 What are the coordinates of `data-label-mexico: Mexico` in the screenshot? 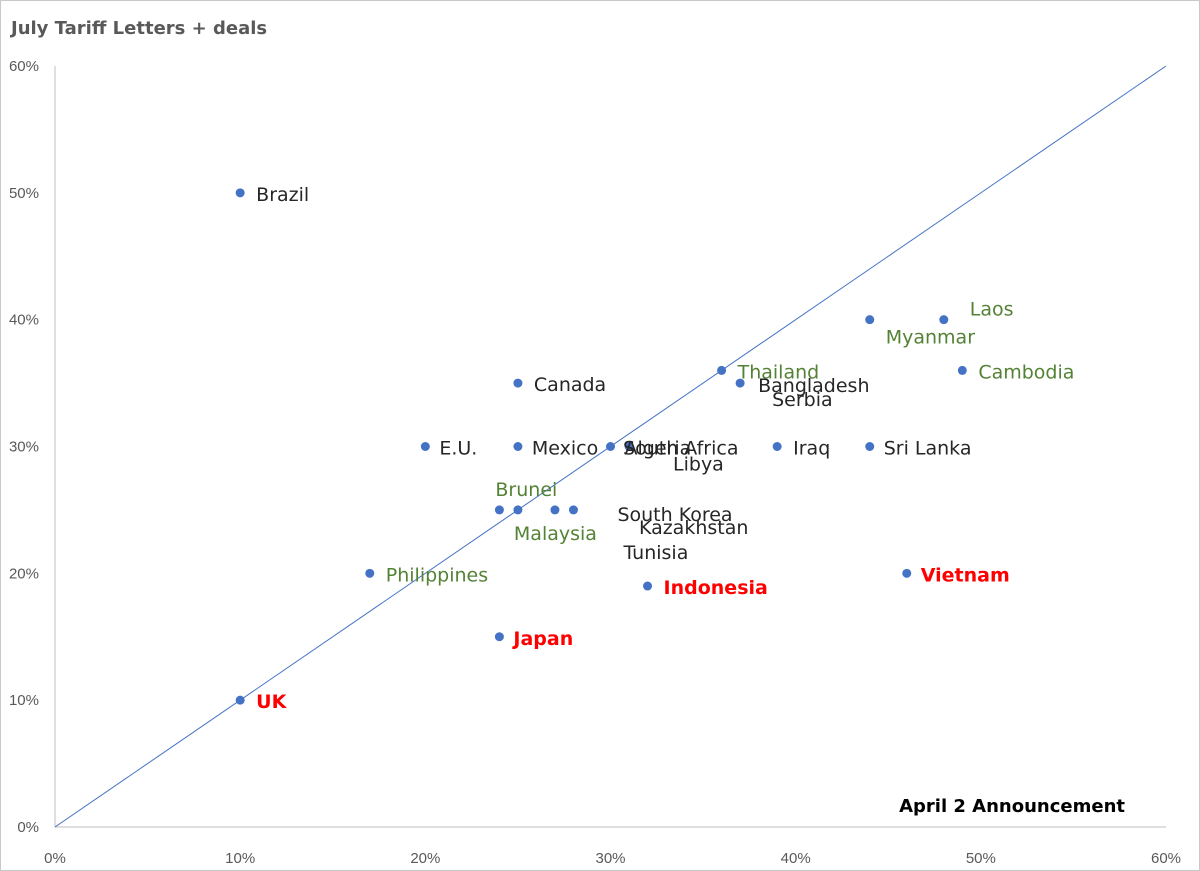 It's located at (565, 449).